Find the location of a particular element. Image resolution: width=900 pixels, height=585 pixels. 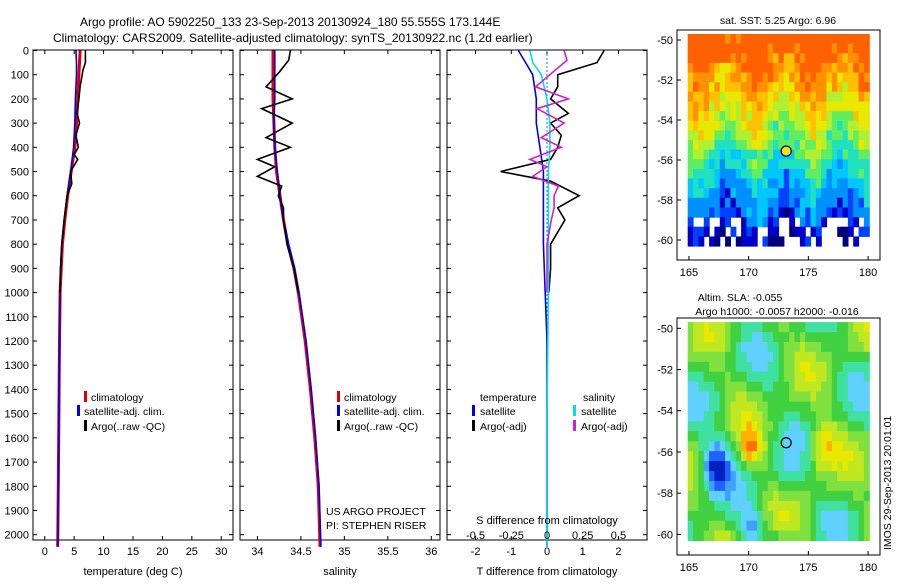

xtick-s-label: 0.5 is located at coordinates (618, 536).